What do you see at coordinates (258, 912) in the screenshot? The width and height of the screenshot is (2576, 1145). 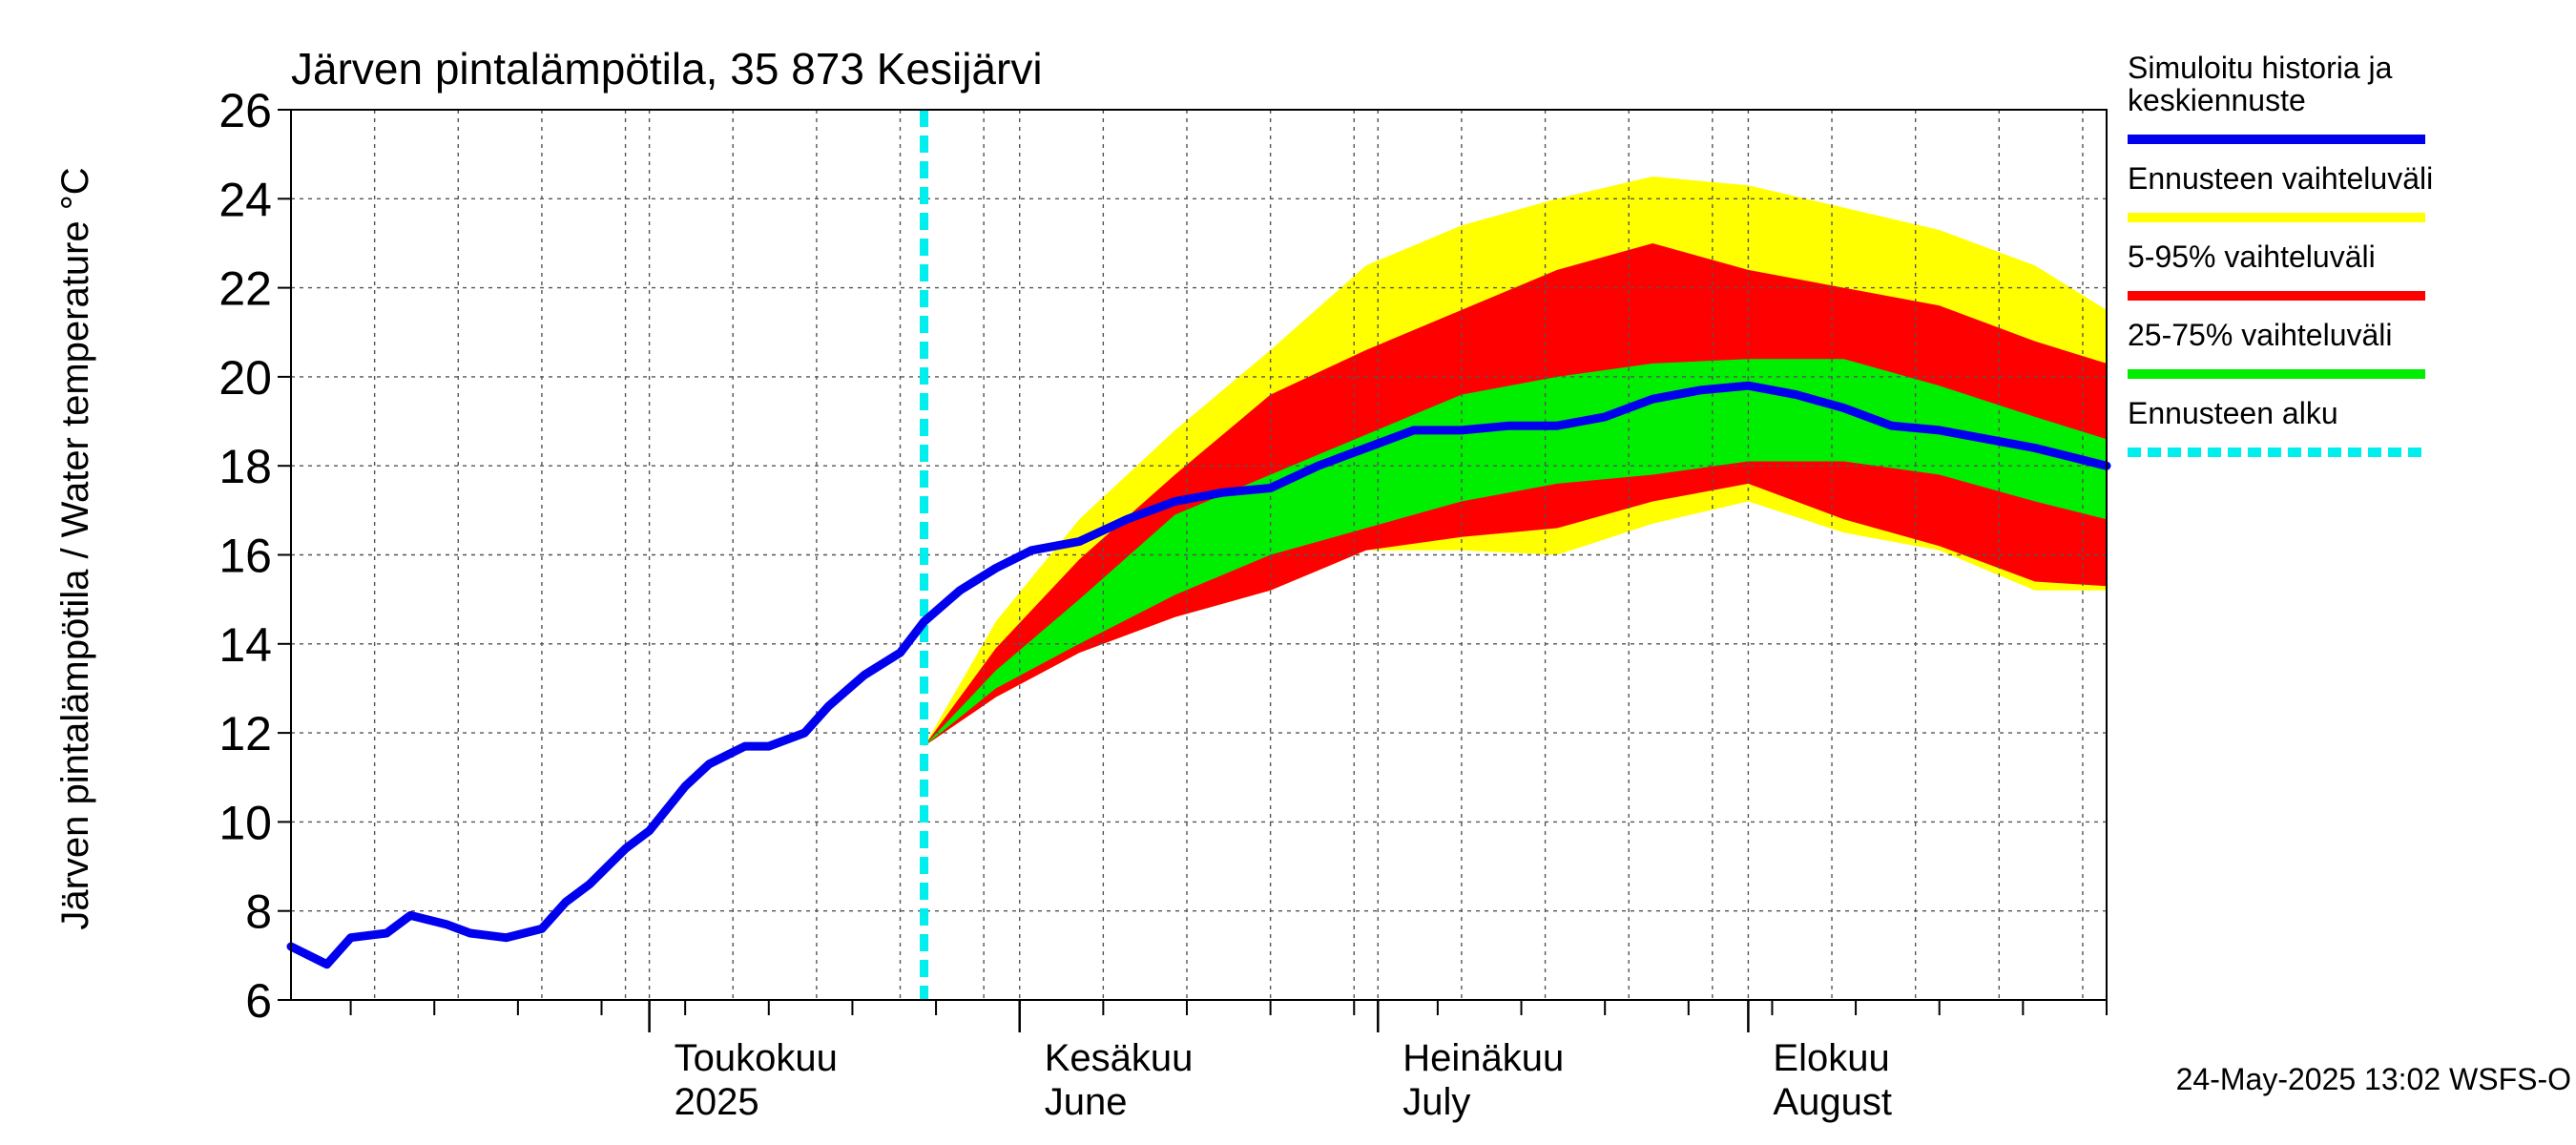 I see `y-tick-label: 8` at bounding box center [258, 912].